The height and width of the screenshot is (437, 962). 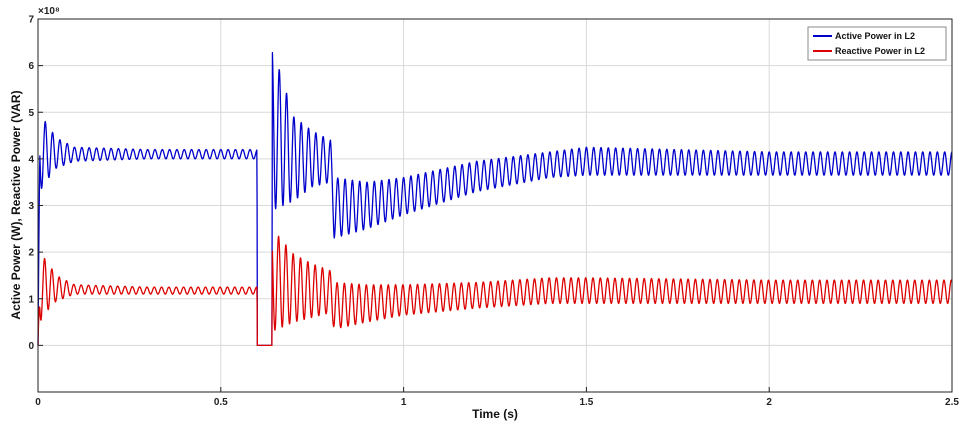 What do you see at coordinates (404, 402) in the screenshot?
I see `x-tick-label: 1` at bounding box center [404, 402].